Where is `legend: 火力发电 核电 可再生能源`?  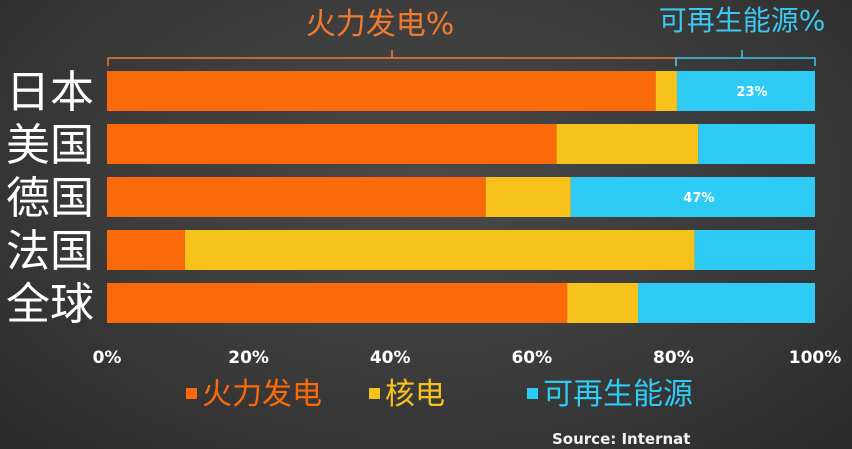 legend: 火力发电 核电 可再生能源 is located at coordinates (439, 394).